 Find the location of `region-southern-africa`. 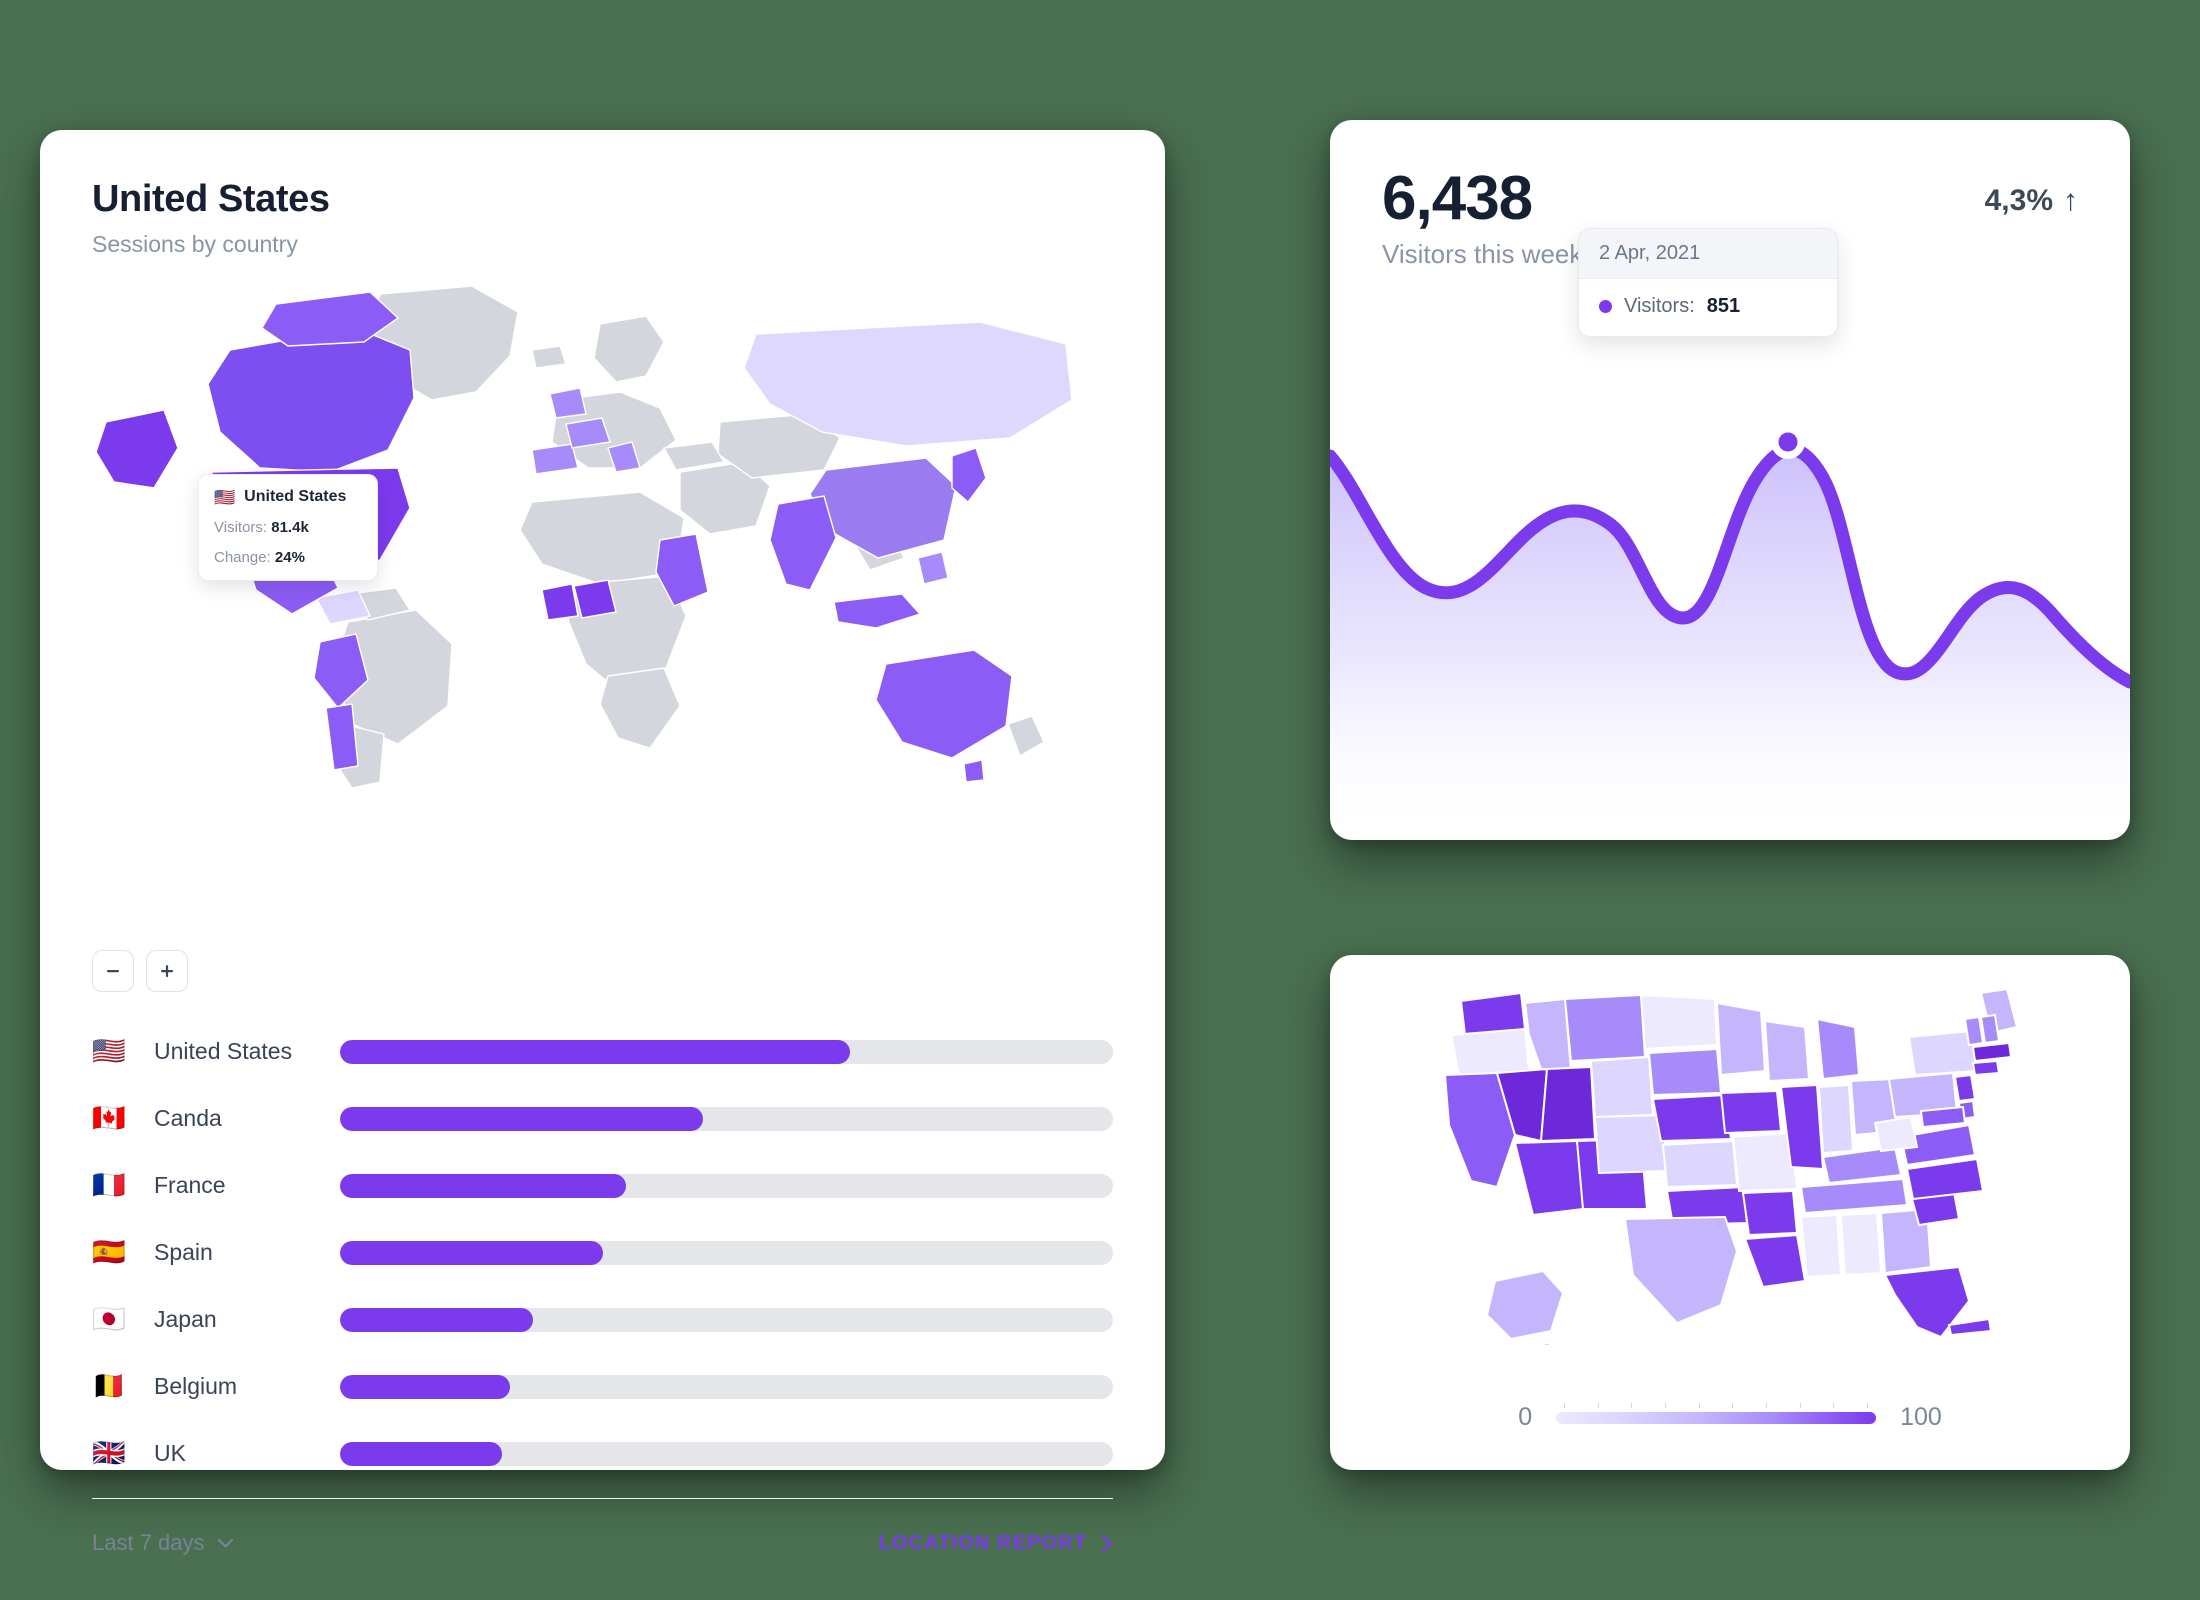

region-southern-africa is located at coordinates (640, 708).